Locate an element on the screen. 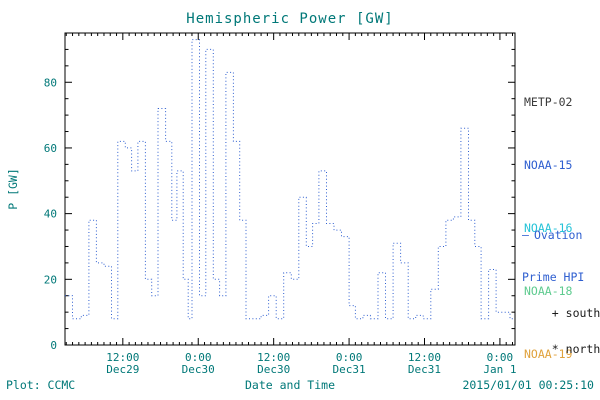 This screenshot has height=400, width=600. line-style-dash-icon: – is located at coordinates (525, 235).